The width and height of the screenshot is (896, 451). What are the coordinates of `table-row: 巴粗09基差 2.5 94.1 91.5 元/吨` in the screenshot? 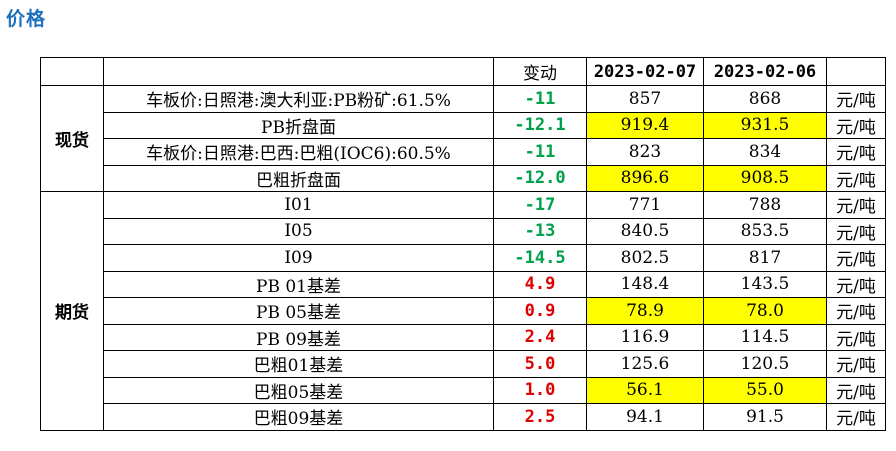 It's located at (463, 417).